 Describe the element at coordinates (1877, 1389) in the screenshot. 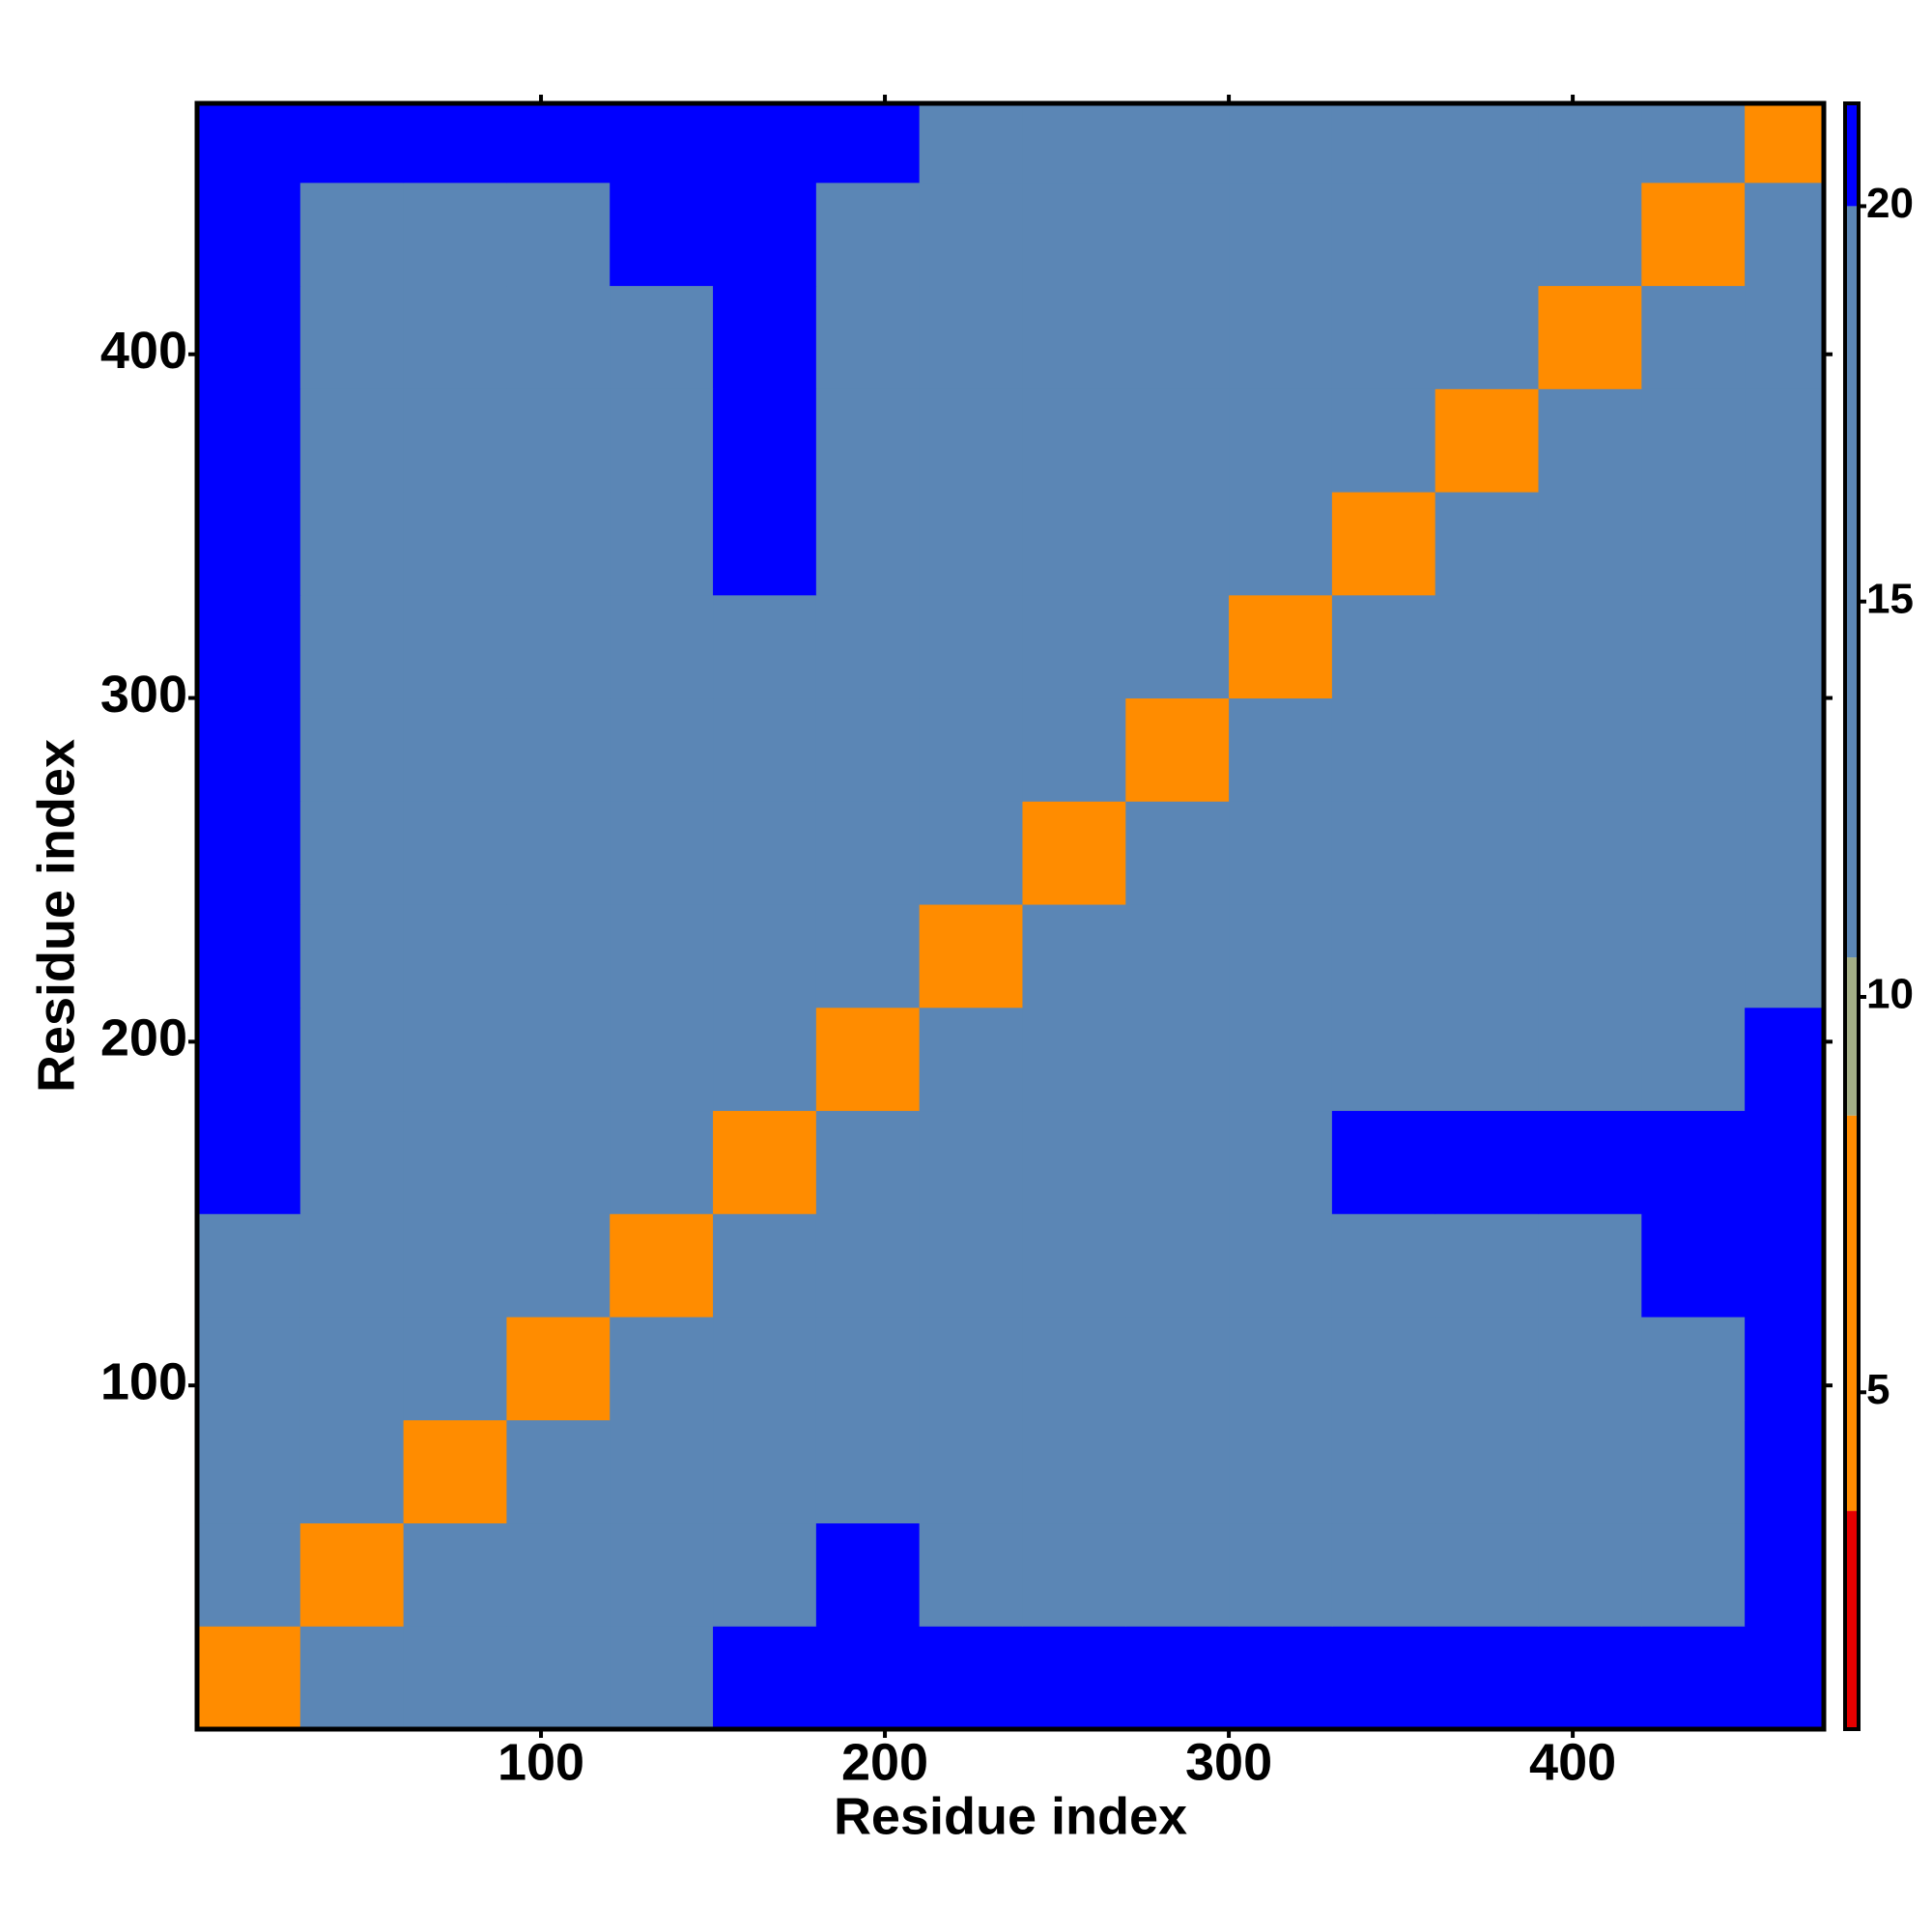

I see `colorbar-tick-label: 5` at that location.